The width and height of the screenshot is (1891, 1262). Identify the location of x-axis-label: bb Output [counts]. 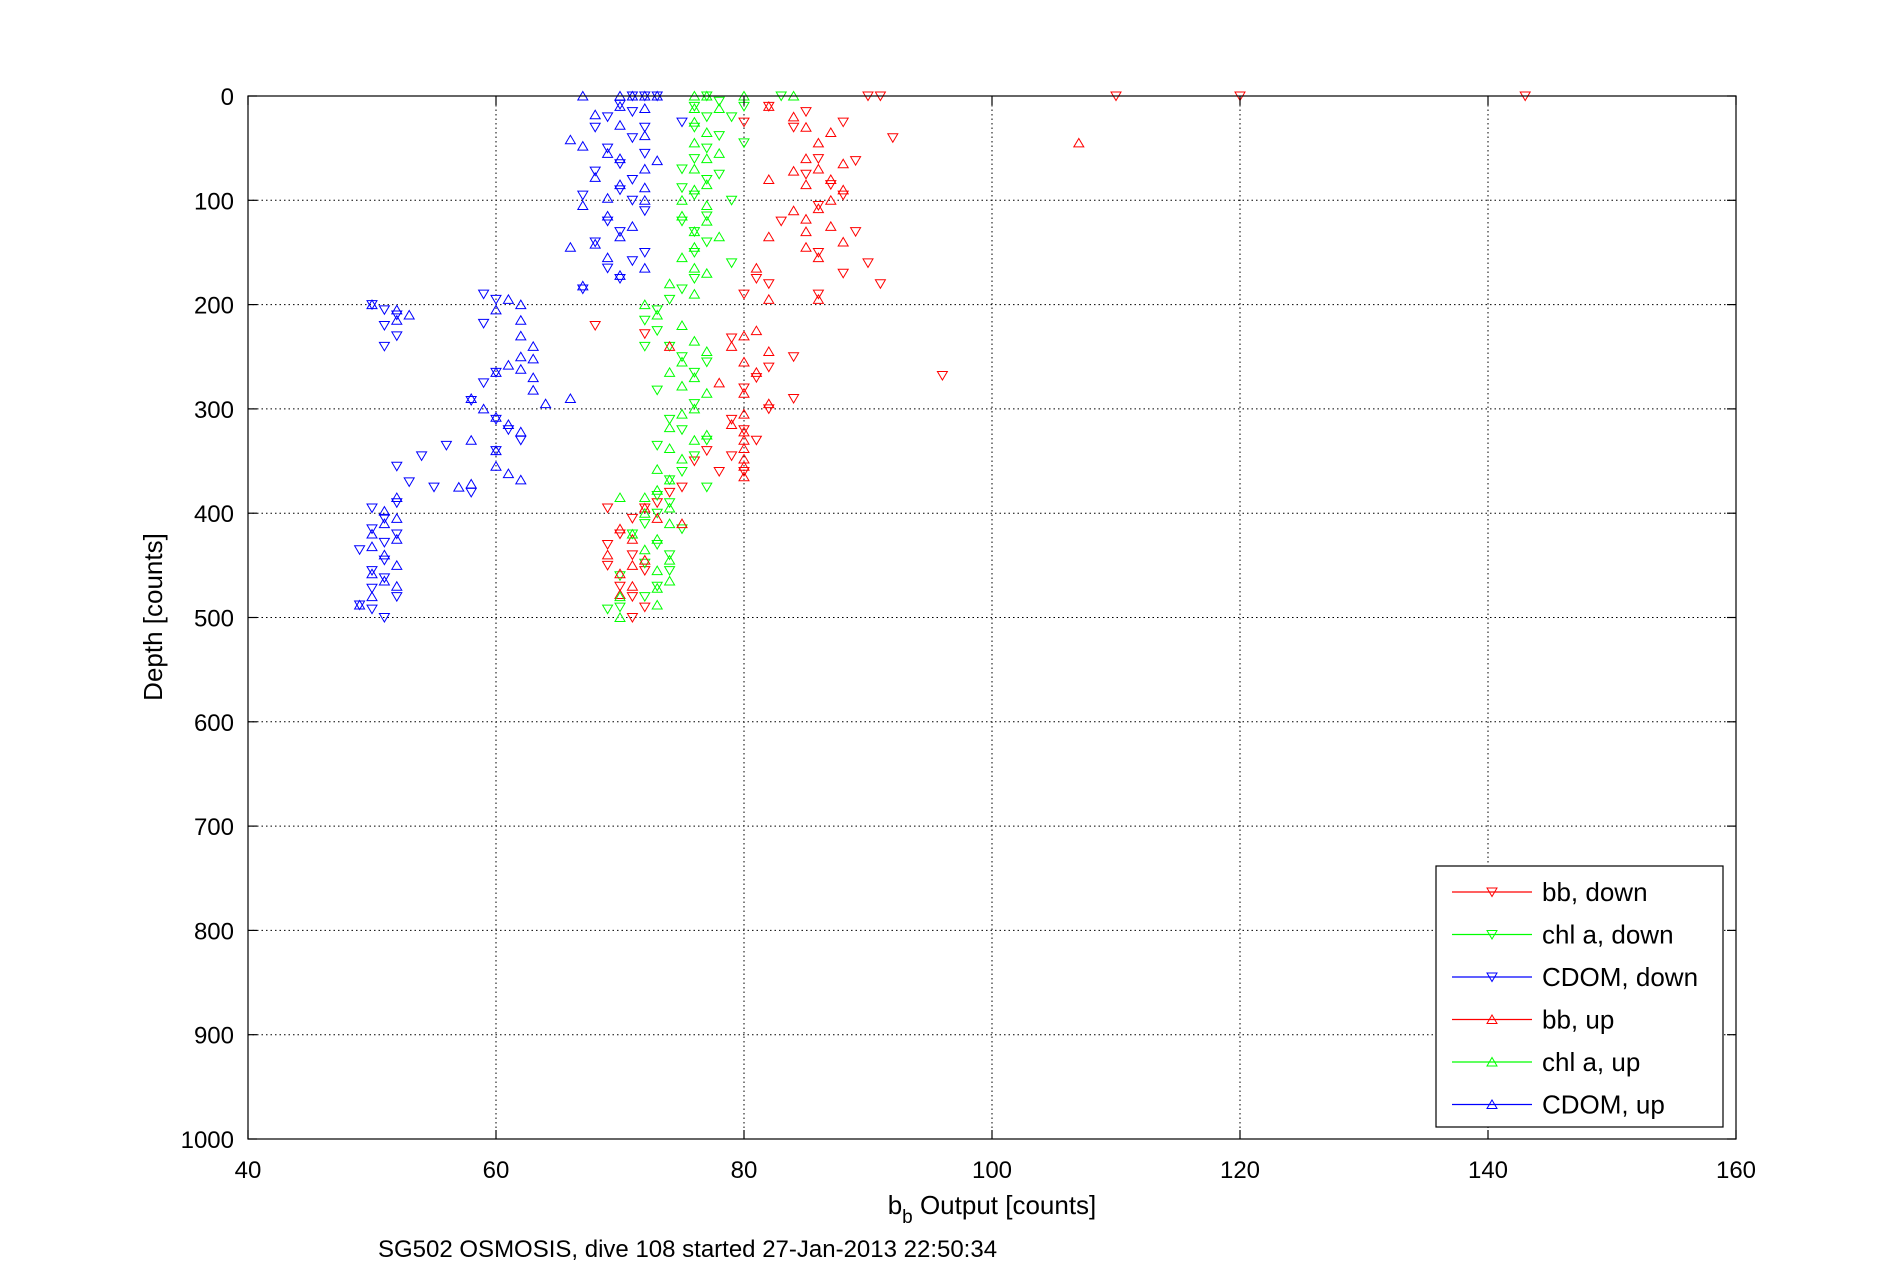
(992, 1209).